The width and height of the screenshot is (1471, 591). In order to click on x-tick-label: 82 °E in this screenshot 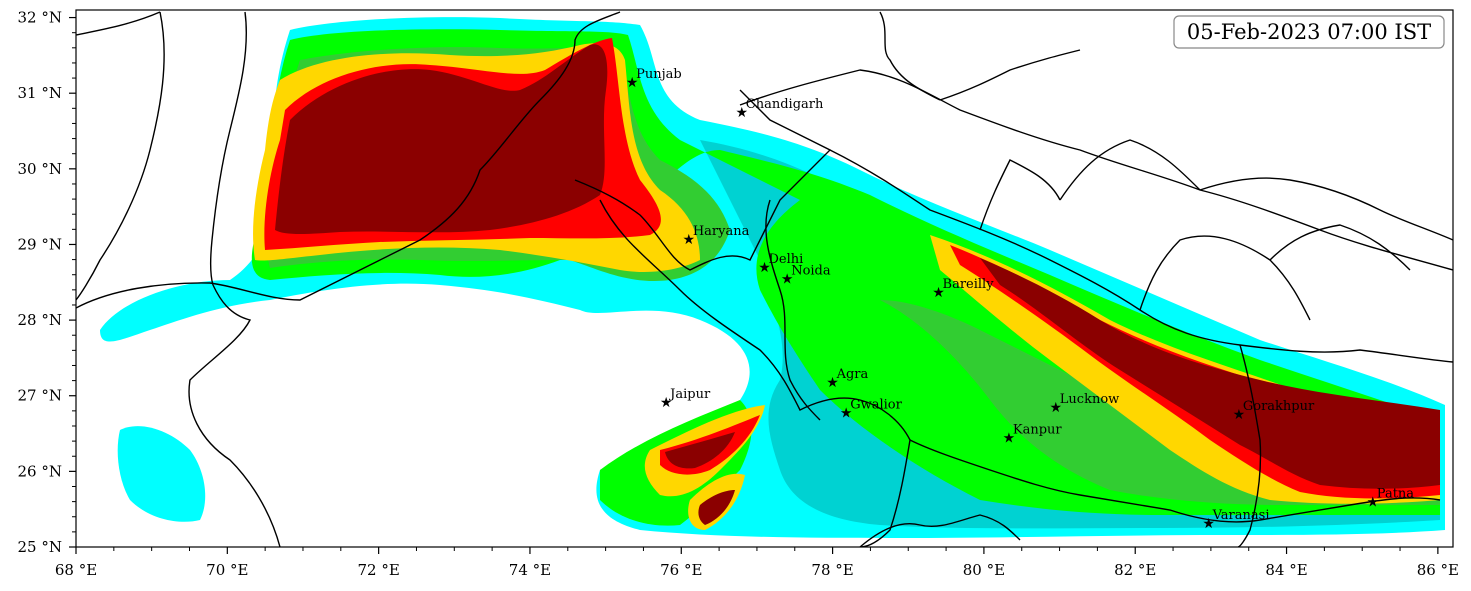, I will do `click(1135, 570)`.